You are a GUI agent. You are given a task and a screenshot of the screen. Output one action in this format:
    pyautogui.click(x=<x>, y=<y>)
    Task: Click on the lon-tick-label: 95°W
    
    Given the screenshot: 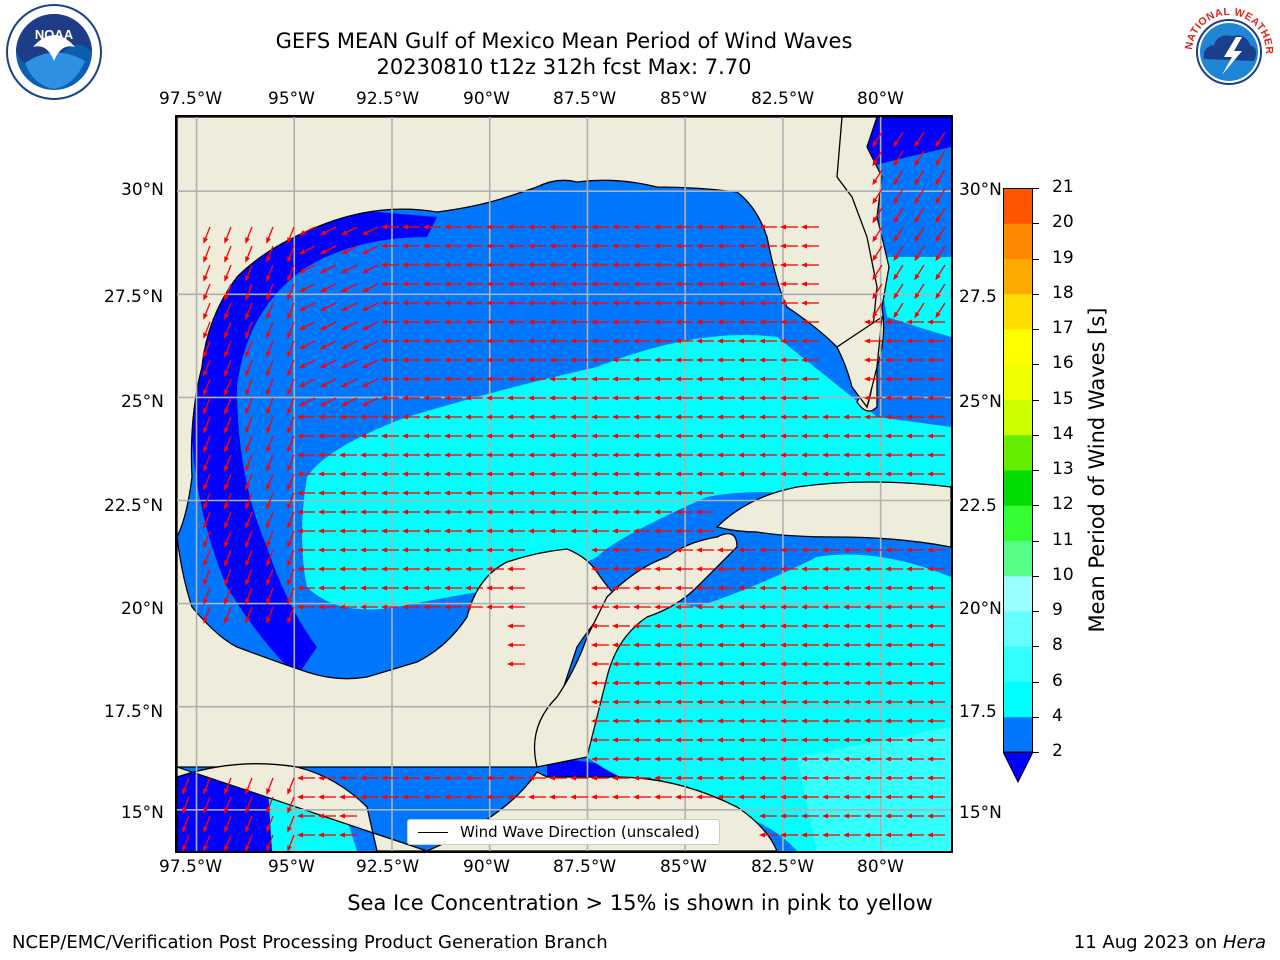 What is the action you would take?
    pyautogui.click(x=291, y=867)
    